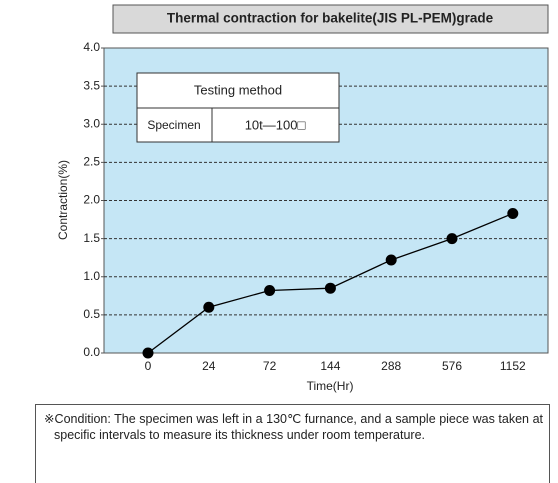  Describe the element at coordinates (91, 200) in the screenshot. I see `y-tick-label: 2.0` at that location.